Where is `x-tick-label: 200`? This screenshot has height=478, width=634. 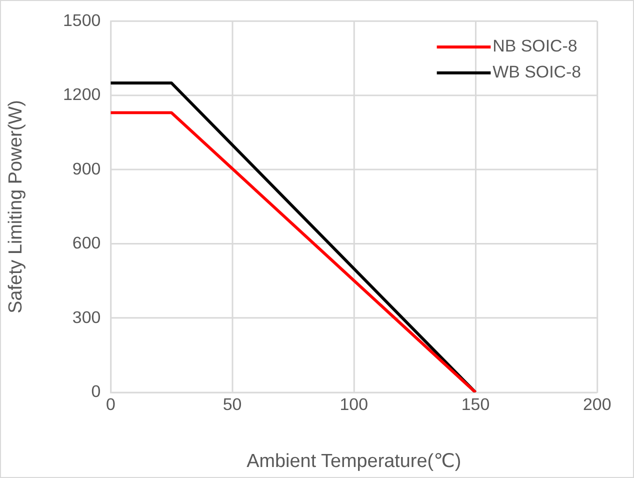
x-tick-label: 200 is located at coordinates (597, 404).